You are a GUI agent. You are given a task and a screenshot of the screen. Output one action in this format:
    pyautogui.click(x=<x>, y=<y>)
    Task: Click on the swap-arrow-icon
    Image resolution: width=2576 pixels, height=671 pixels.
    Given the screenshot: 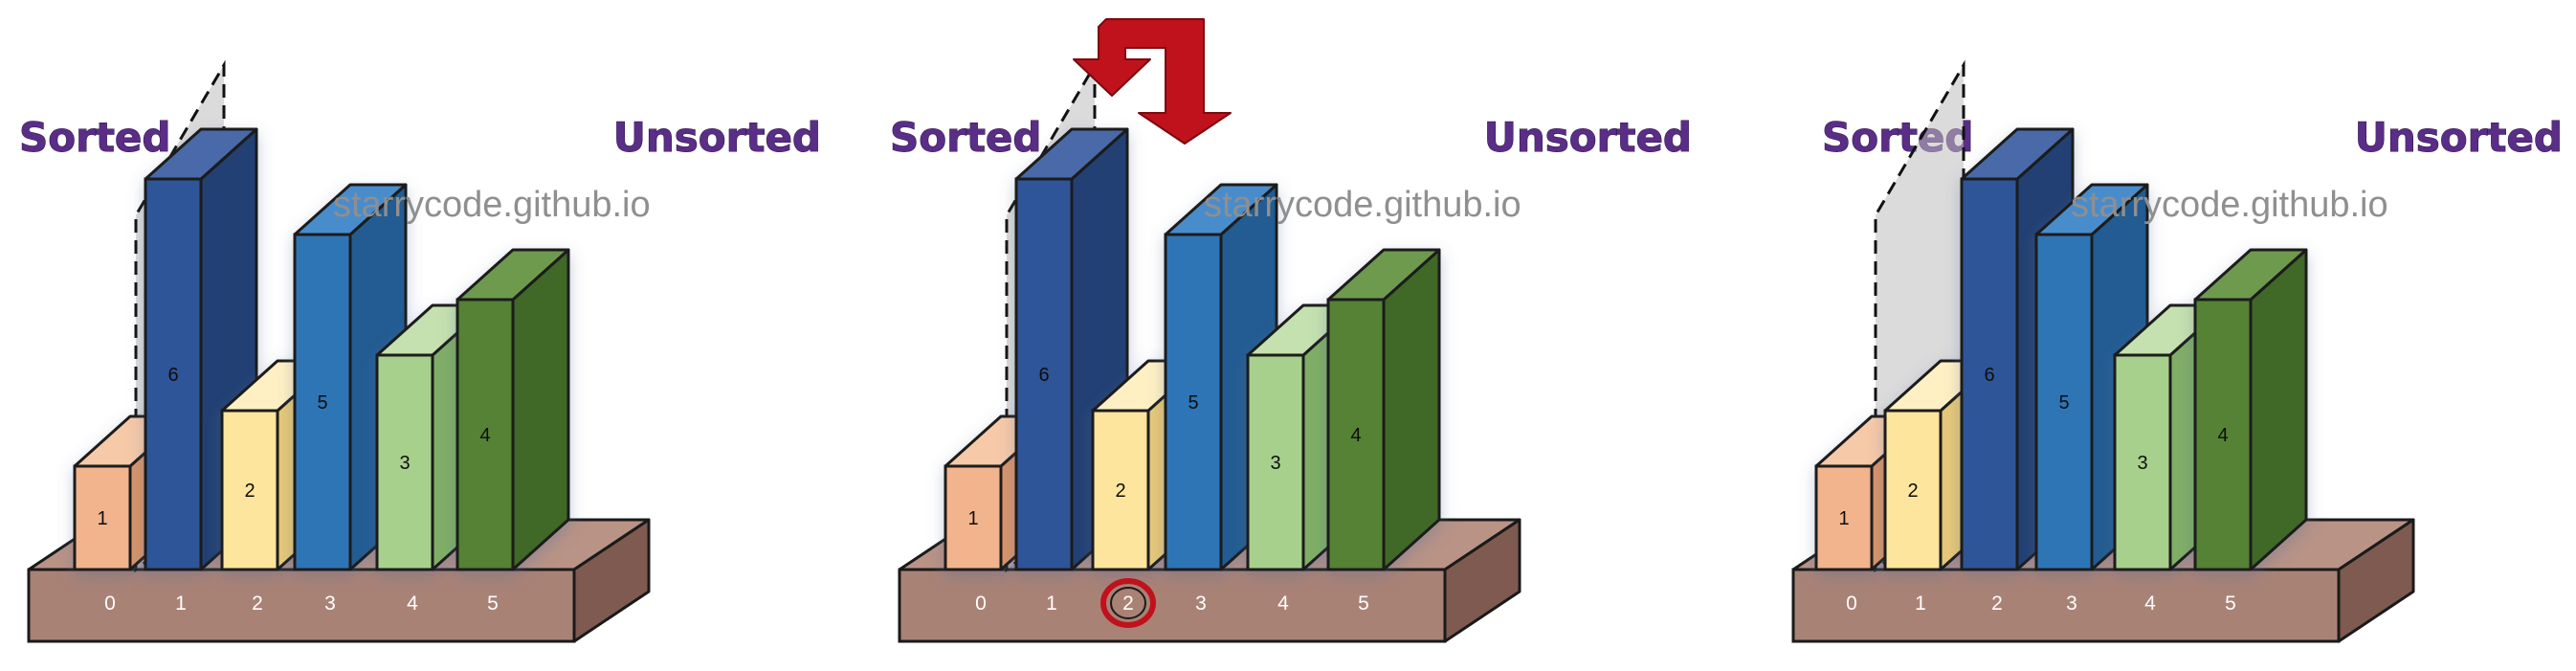 What is the action you would take?
    pyautogui.click(x=1152, y=81)
    